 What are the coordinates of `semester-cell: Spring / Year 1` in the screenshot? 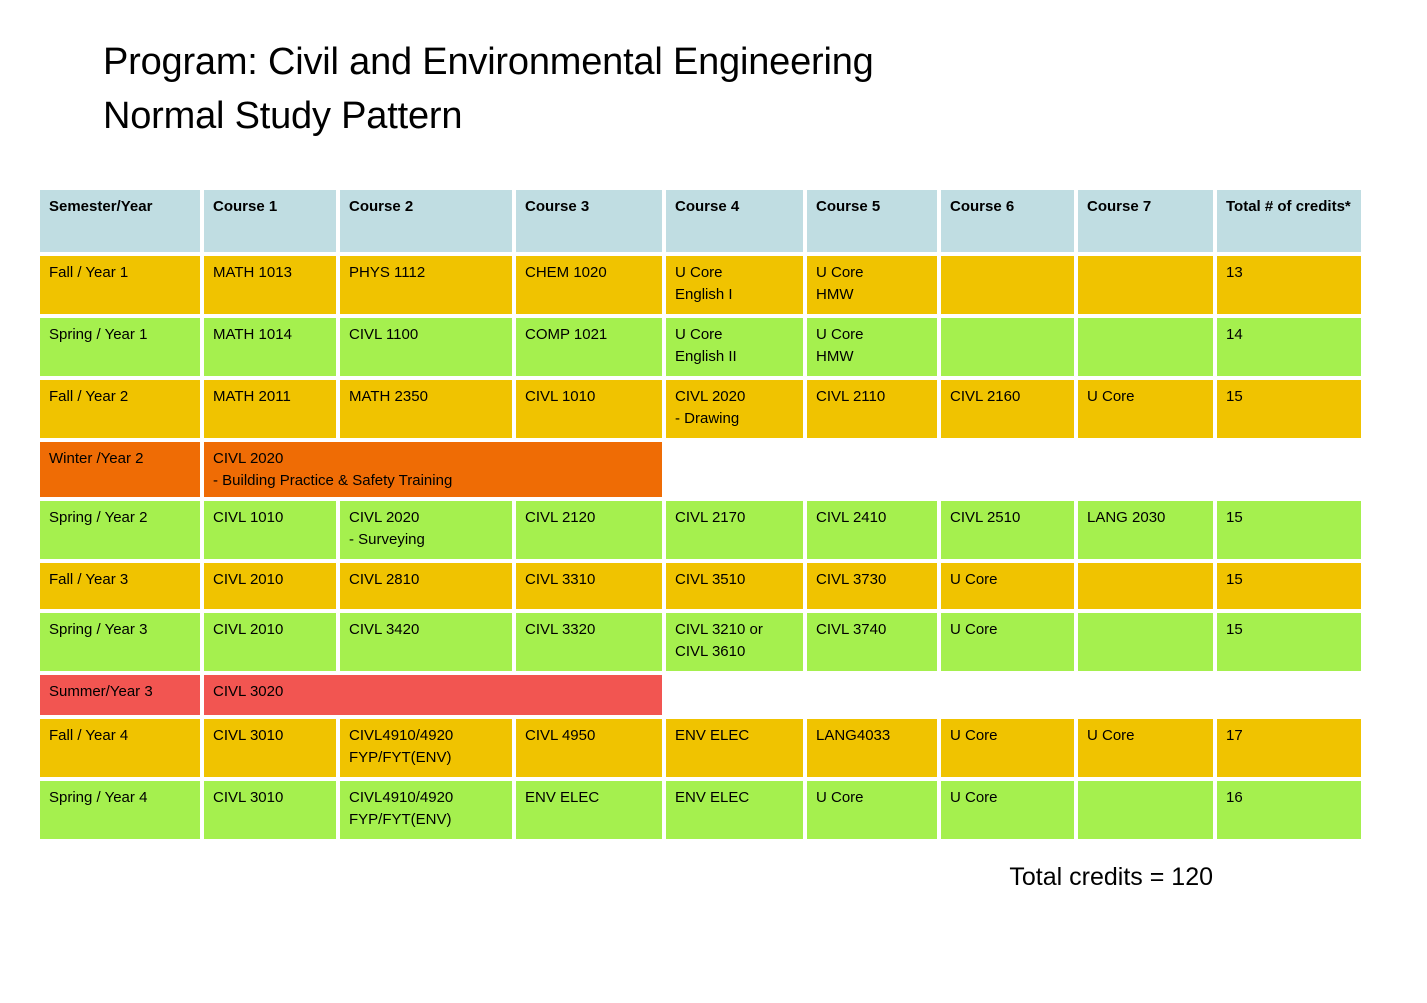 It's located at (120, 346).